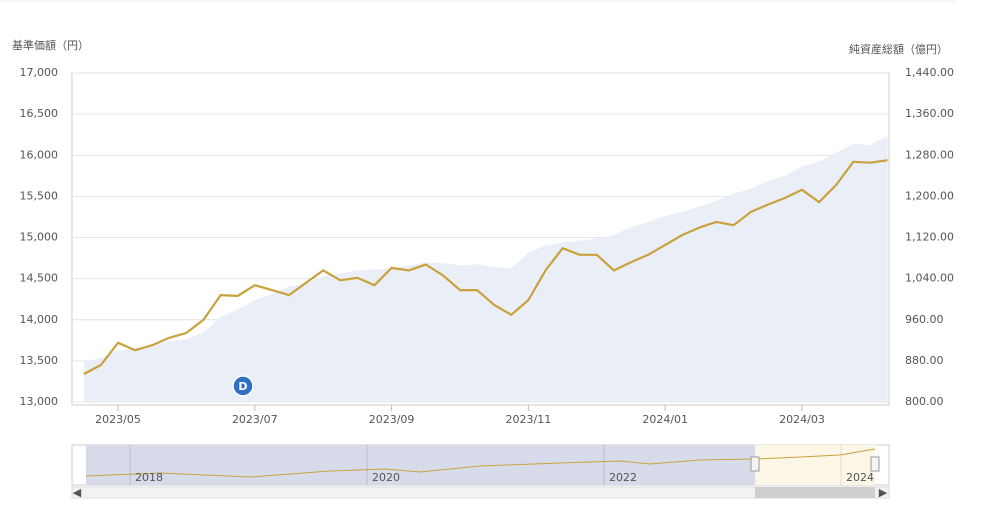 Image resolution: width=991 pixels, height=523 pixels. What do you see at coordinates (39, 360) in the screenshot?
I see `y-tick-label: 13,500` at bounding box center [39, 360].